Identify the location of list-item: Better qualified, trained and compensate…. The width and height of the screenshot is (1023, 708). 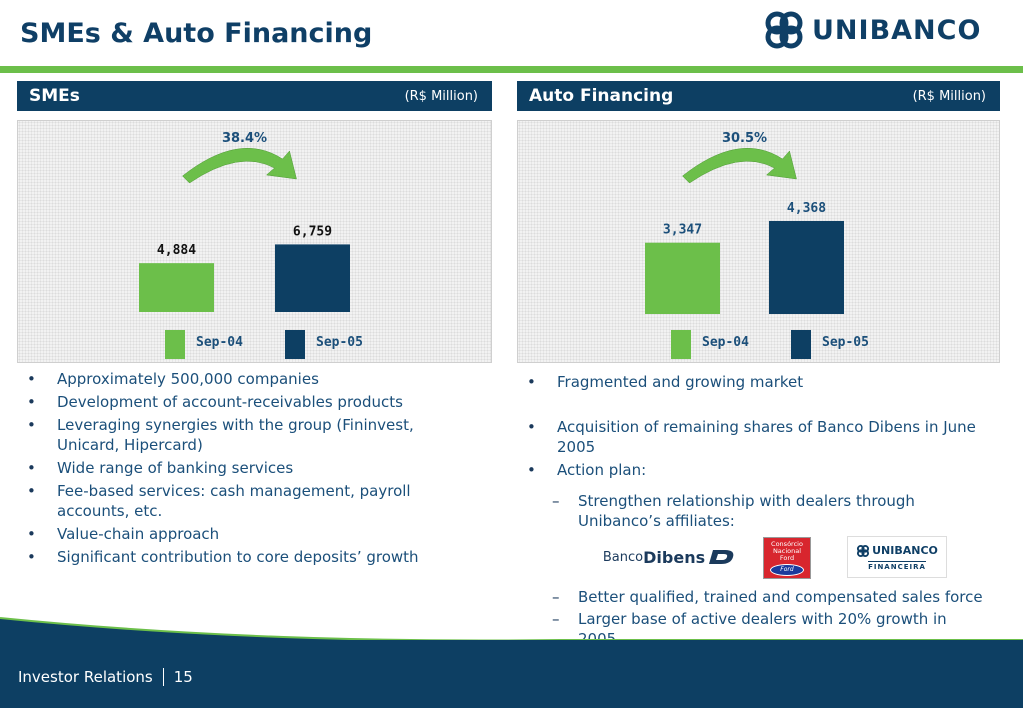
(768, 597).